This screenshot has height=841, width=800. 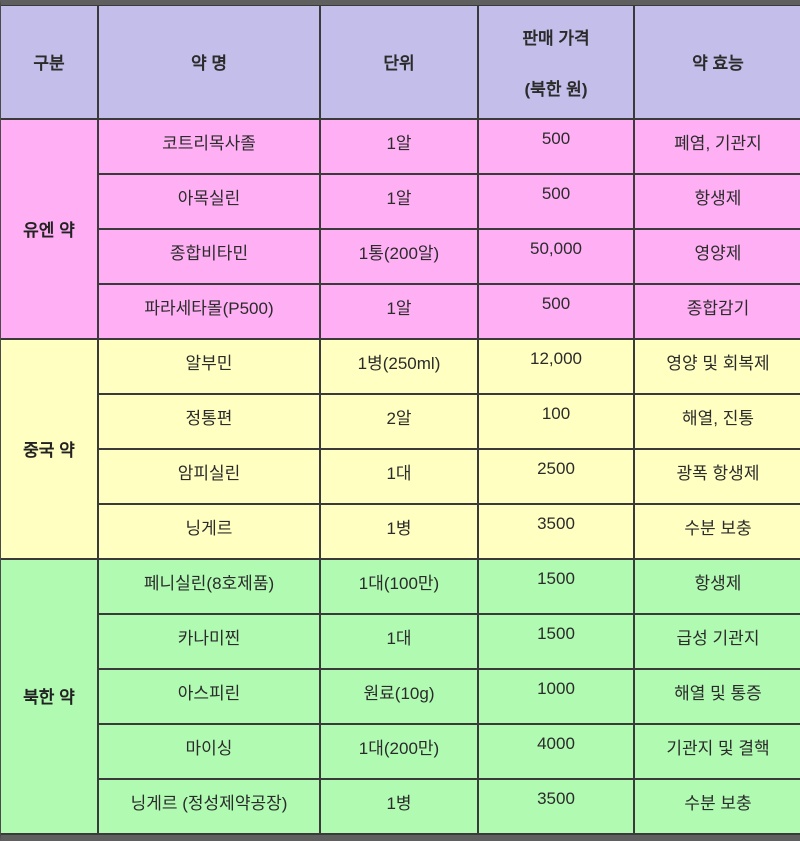 What do you see at coordinates (716, 311) in the screenshot?
I see `cell-effect: 종합감기` at bounding box center [716, 311].